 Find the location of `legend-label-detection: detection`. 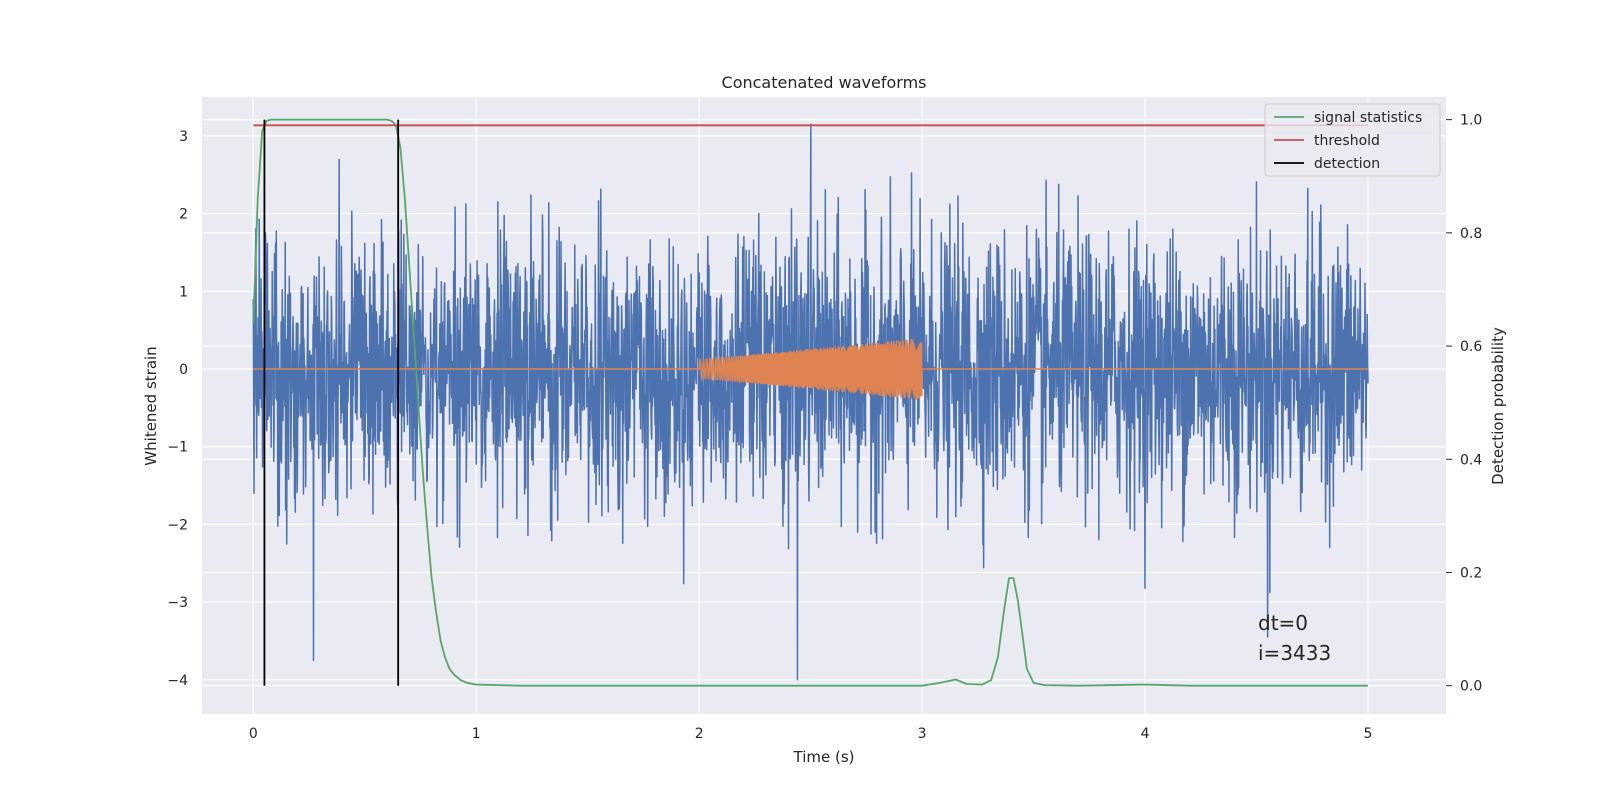

legend-label-detection: detection is located at coordinates (1347, 164).